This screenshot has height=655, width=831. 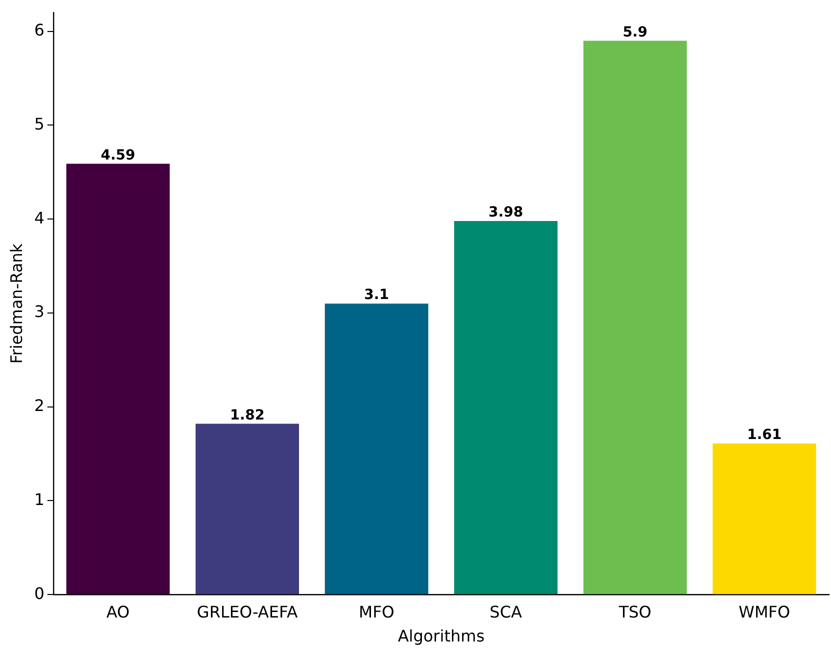 I want to click on data-label: 4.59, so click(x=118, y=155).